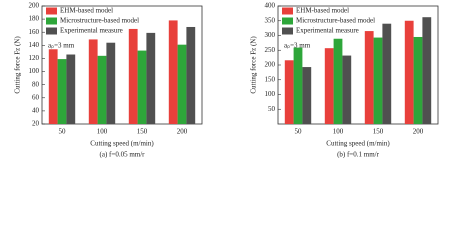  Describe the element at coordinates (36, 84) in the screenshot. I see `y-tick-label: 80` at that location.